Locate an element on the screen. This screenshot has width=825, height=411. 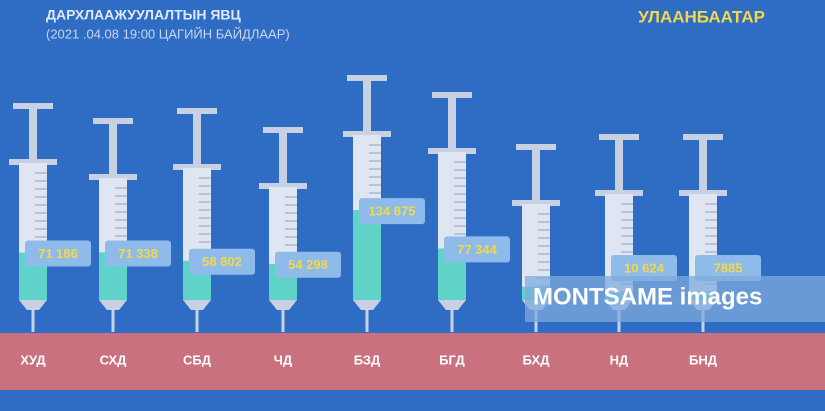
value-label: 71 338 is located at coordinates (138, 253).